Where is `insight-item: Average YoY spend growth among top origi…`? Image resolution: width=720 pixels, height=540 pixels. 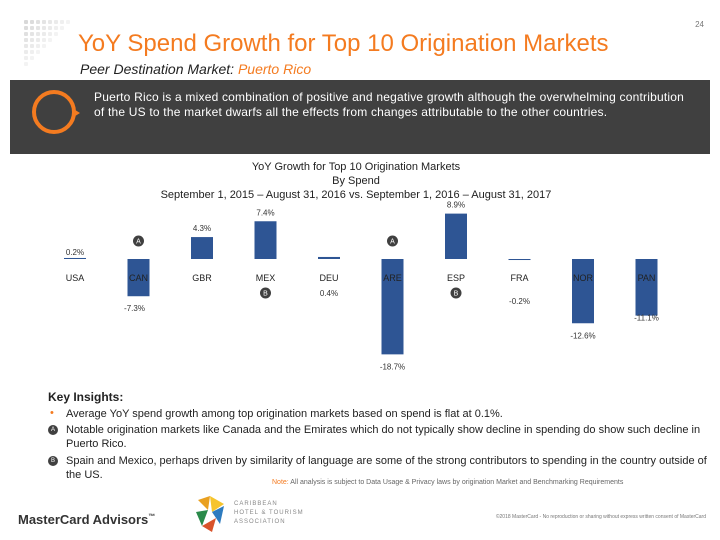
insight-item: Average YoY spend growth among top origi… is located at coordinates (284, 414).